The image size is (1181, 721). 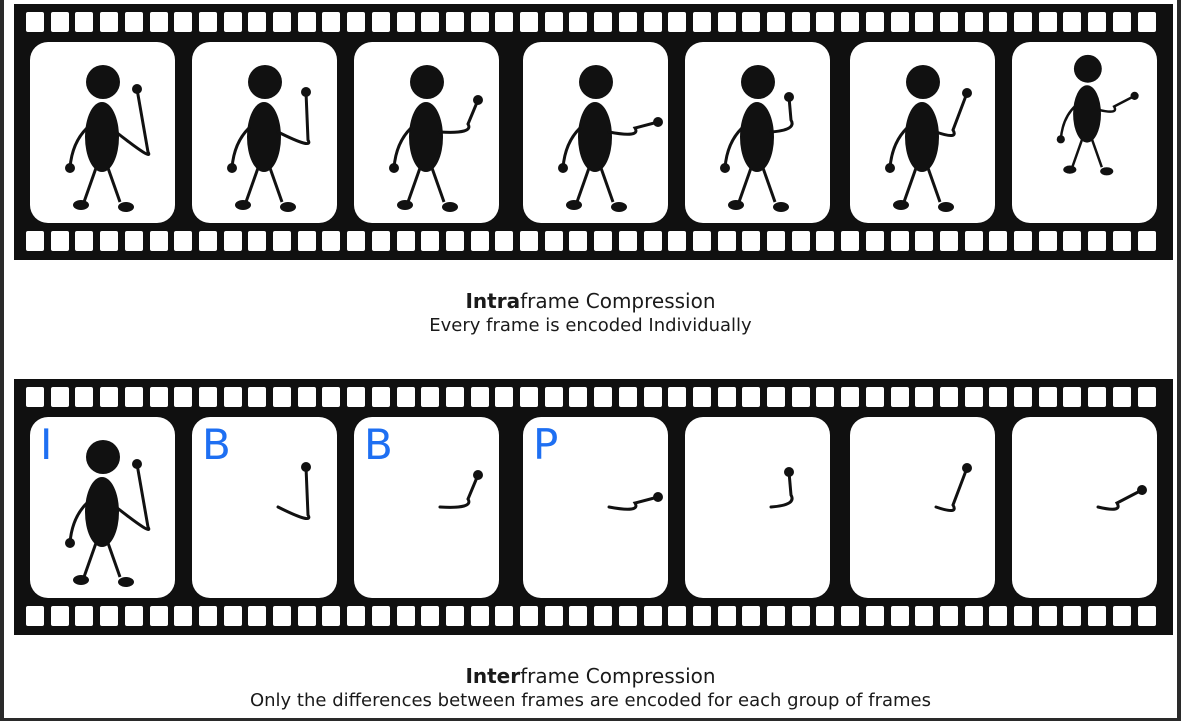 What do you see at coordinates (1179, 360) in the screenshot?
I see `border-right` at bounding box center [1179, 360].